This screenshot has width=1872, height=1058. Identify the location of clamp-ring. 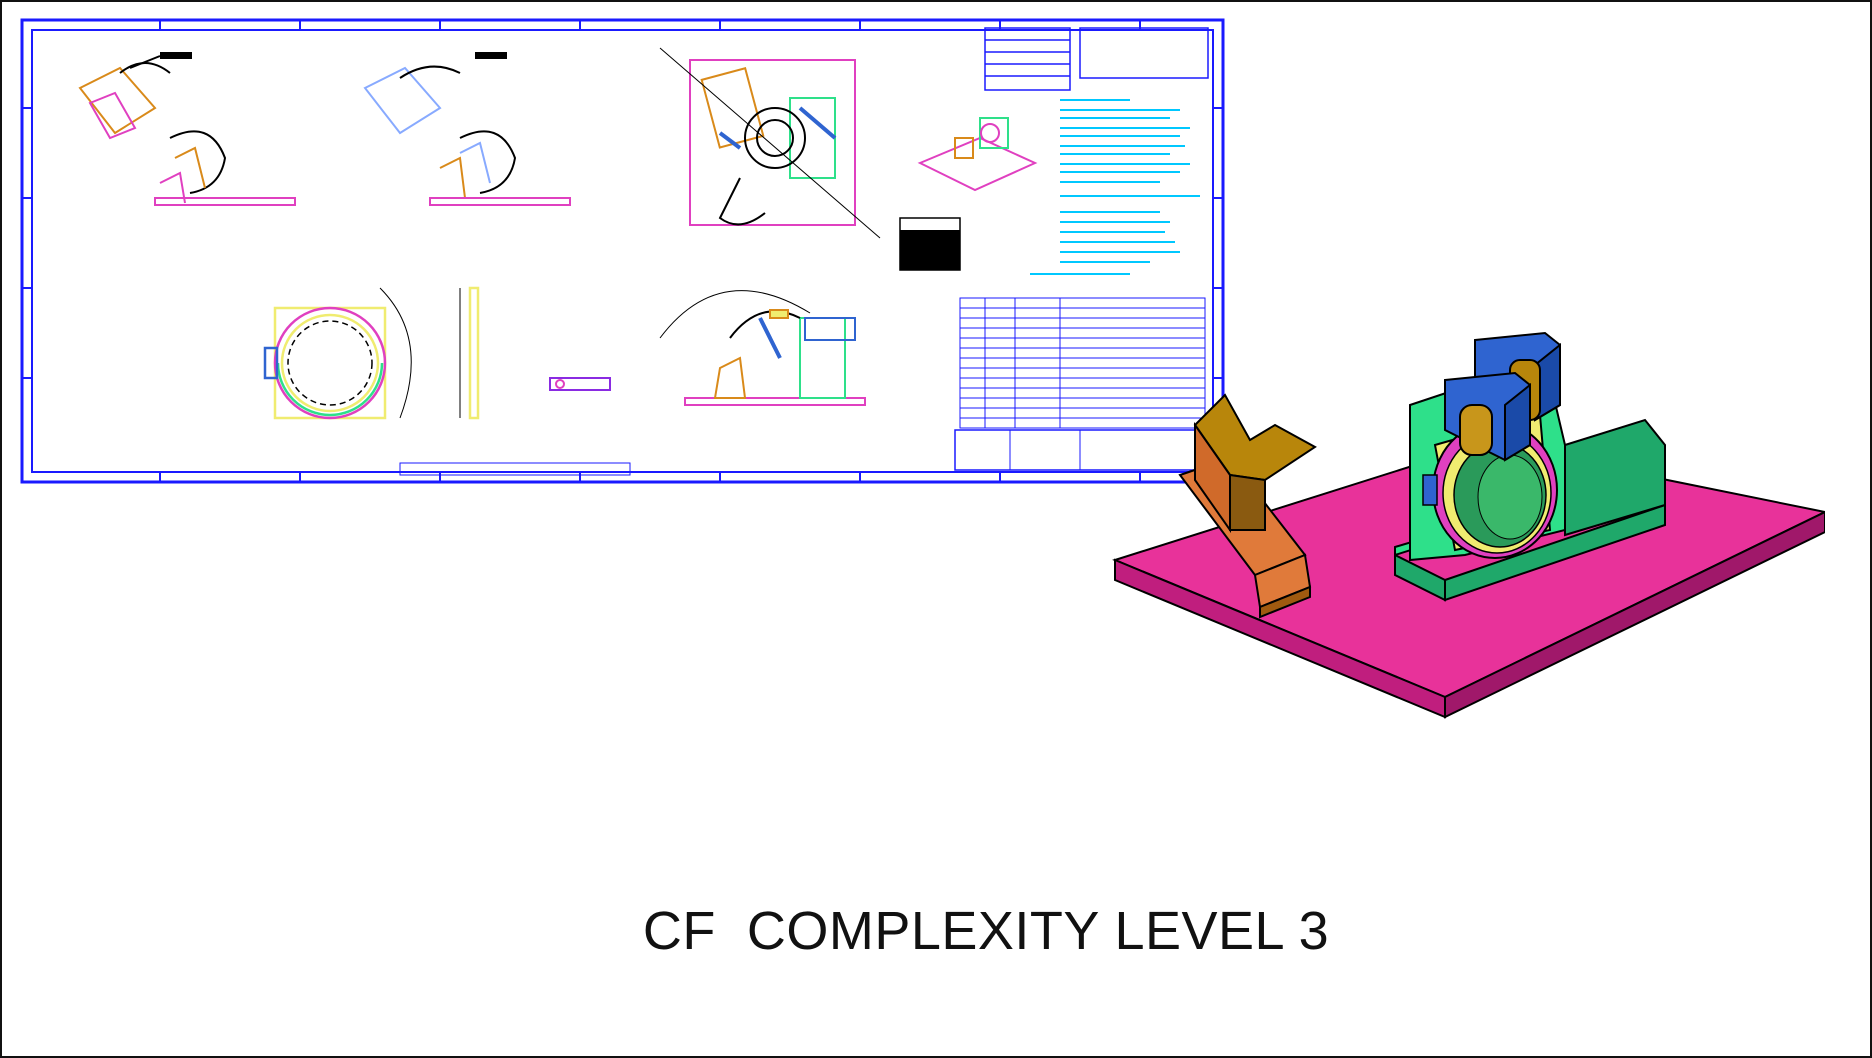
(1490, 490).